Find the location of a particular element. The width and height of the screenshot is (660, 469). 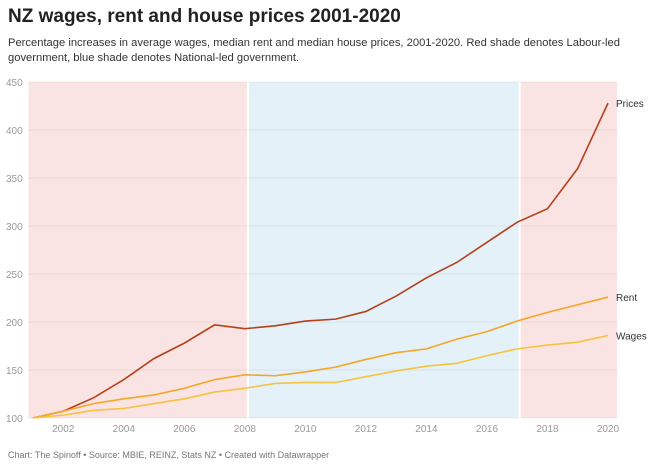

y-tick-label: 250 is located at coordinates (14, 275).